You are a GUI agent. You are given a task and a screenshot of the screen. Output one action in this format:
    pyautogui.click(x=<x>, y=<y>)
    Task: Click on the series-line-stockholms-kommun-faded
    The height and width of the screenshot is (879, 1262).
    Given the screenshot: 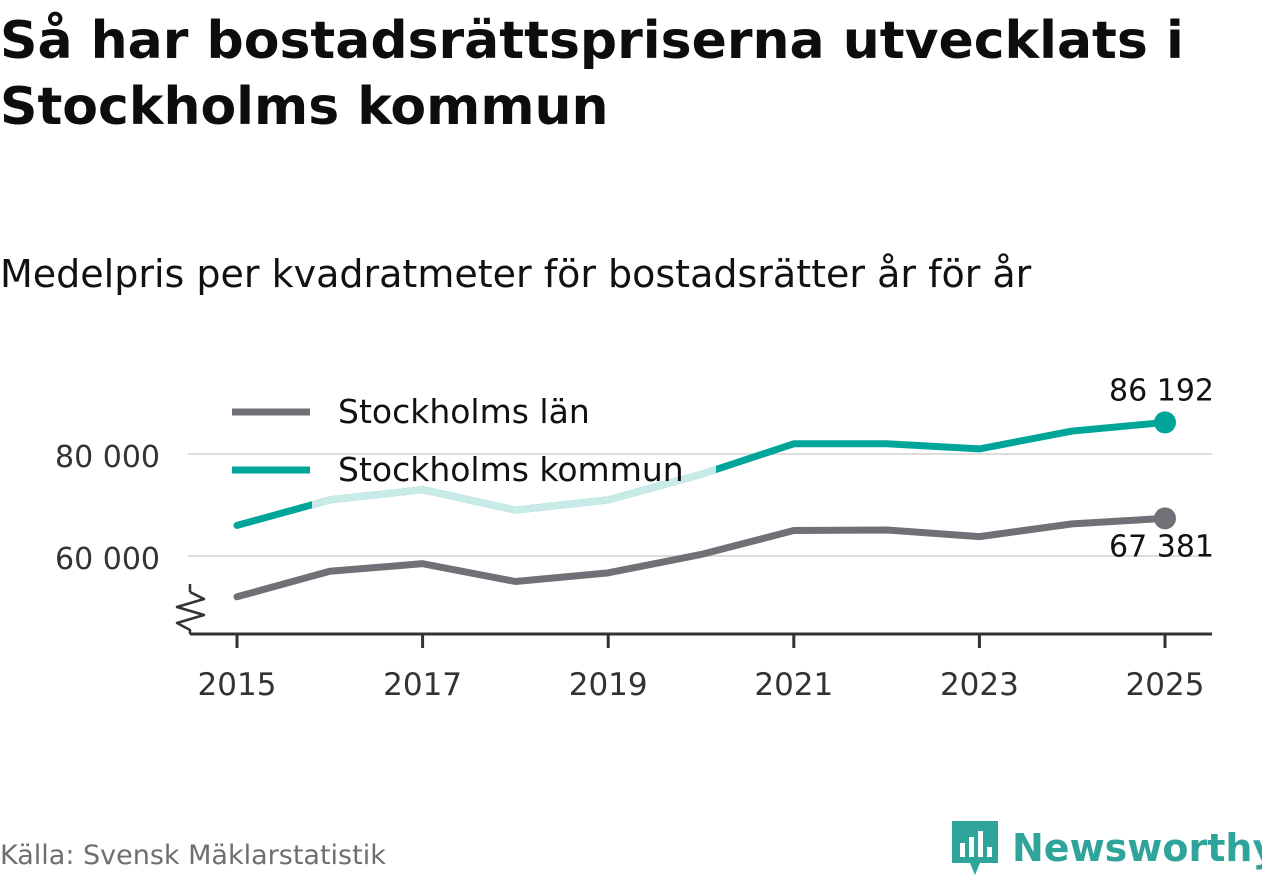 What is the action you would take?
    pyautogui.click(x=514, y=489)
    